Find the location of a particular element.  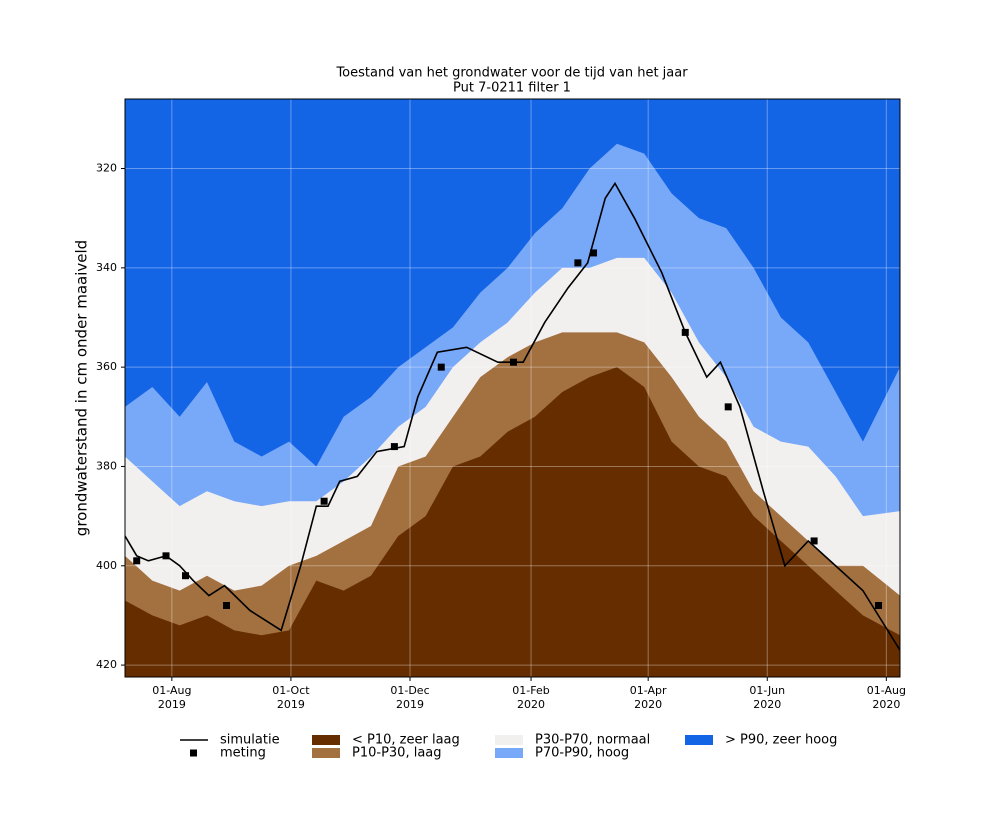

legend-label: P30-P70, normaal is located at coordinates (592, 740).